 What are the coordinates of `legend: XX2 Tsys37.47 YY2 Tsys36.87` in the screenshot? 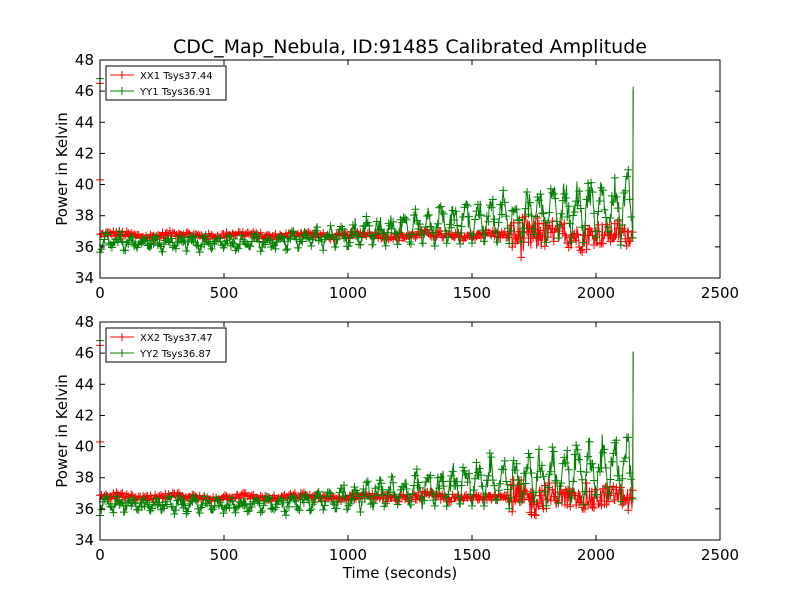 It's located at (166, 345).